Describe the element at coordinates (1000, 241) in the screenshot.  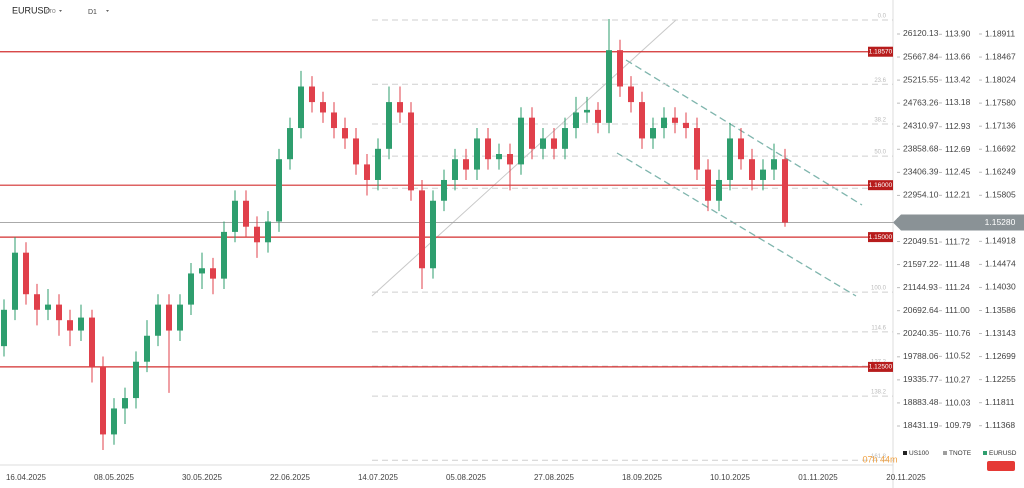
I see `eurusd-tick-label: 1.14918` at that location.